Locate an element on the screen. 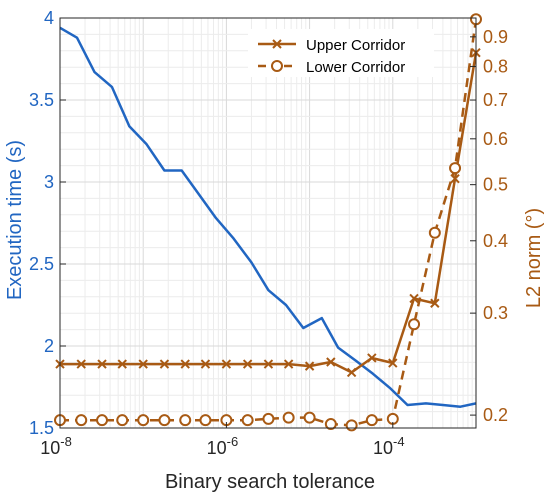 The width and height of the screenshot is (550, 499). x-tick-label: 10⁻⁶ is located at coordinates (223, 446).